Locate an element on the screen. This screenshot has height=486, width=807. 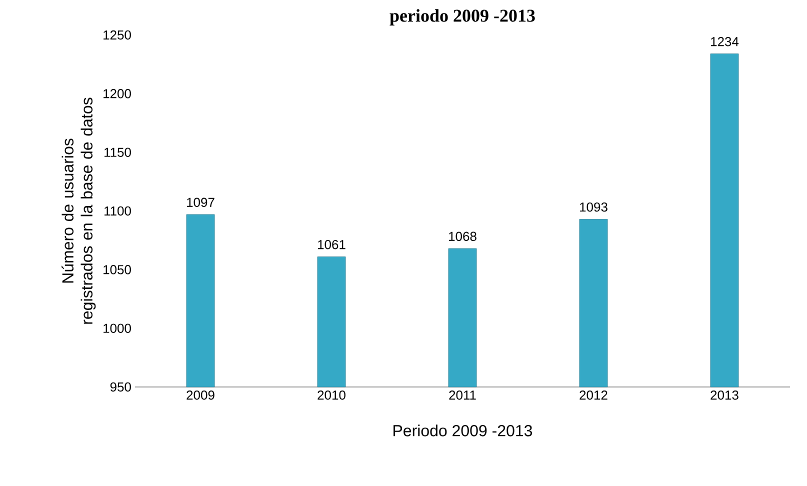
chart-title: periodo 2009 -2013 is located at coordinates (462, 17).